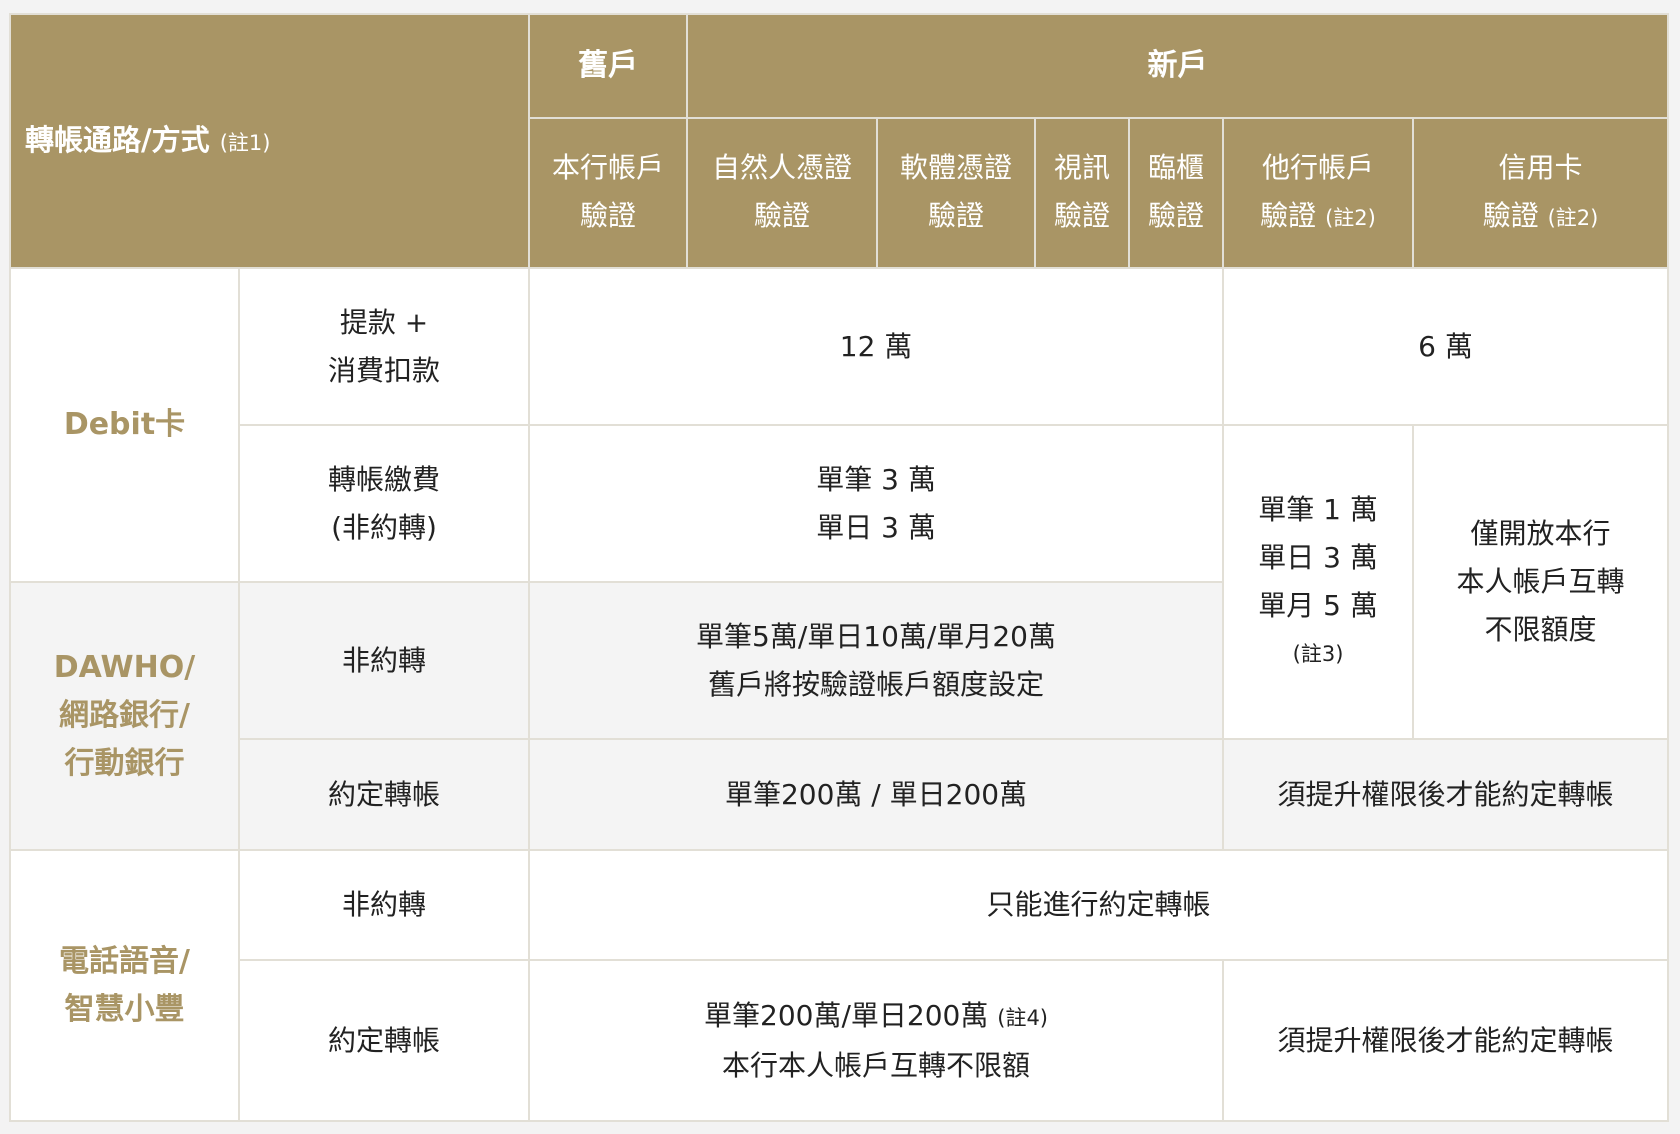 The width and height of the screenshot is (1680, 1134). Describe the element at coordinates (1446, 794) in the screenshot. I see `dawho-agreed-other: 須提升權限後才能約定轉帳` at that location.